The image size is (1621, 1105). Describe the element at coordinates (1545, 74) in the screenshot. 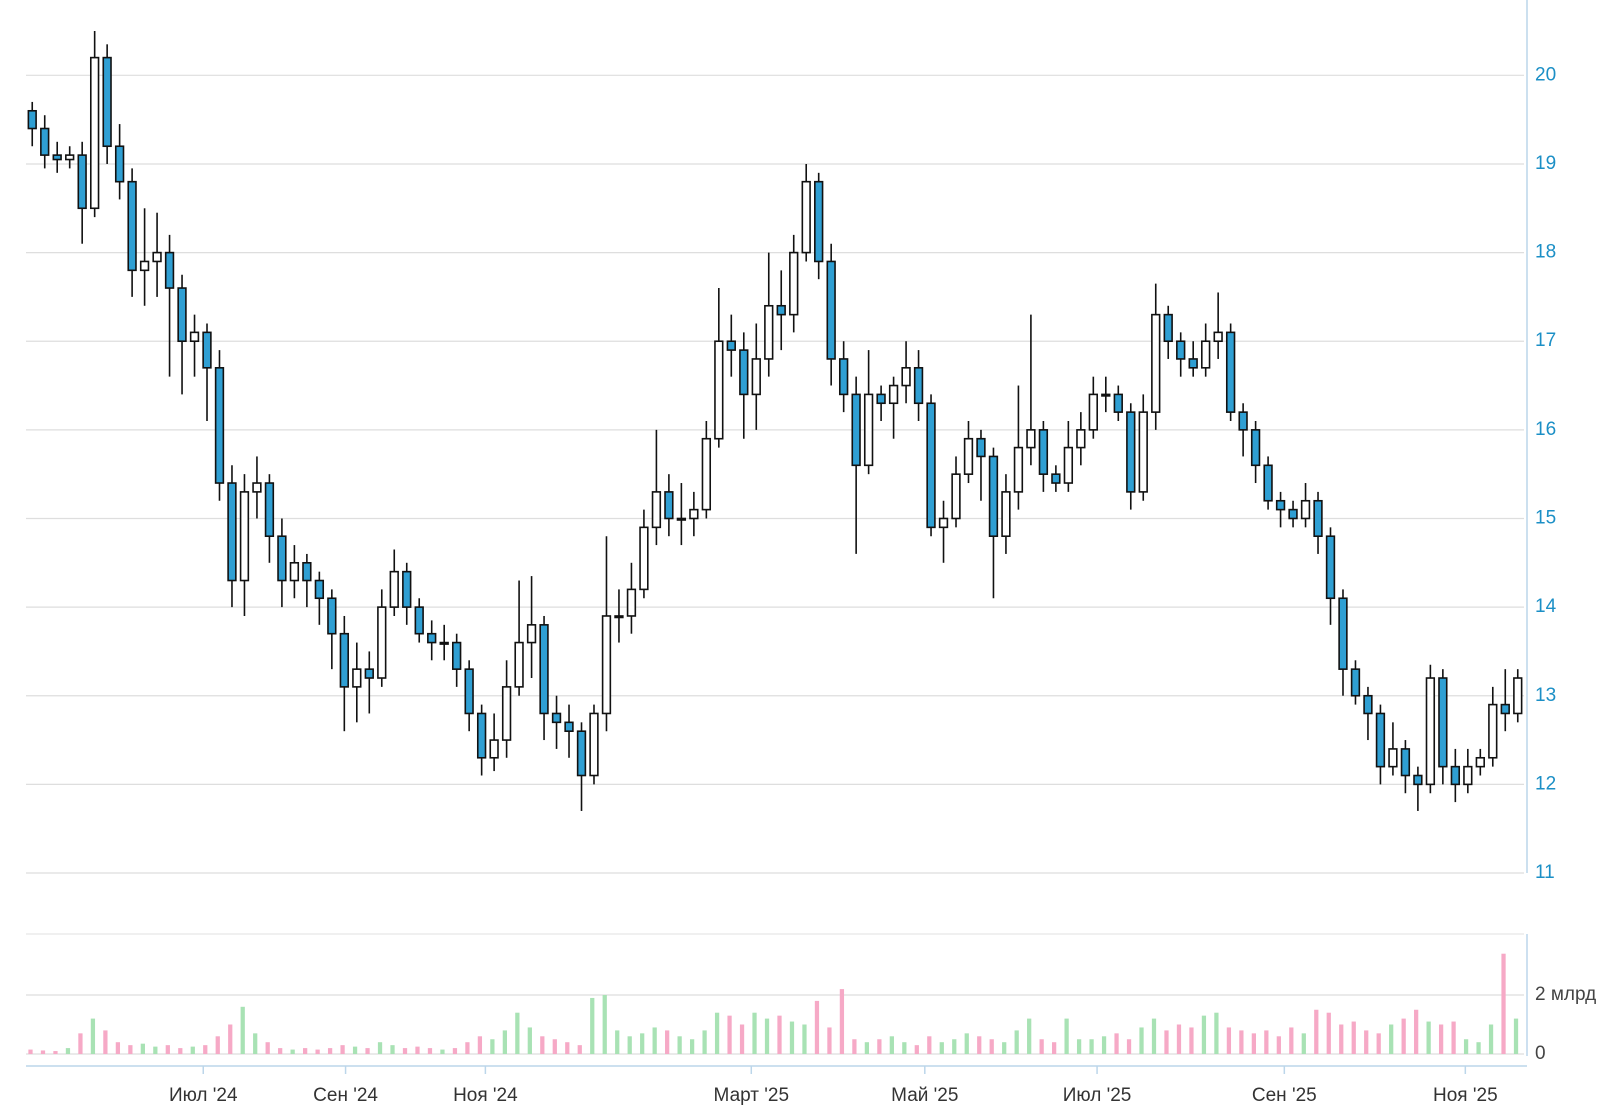

I see `y-tick-label: 20` at that location.